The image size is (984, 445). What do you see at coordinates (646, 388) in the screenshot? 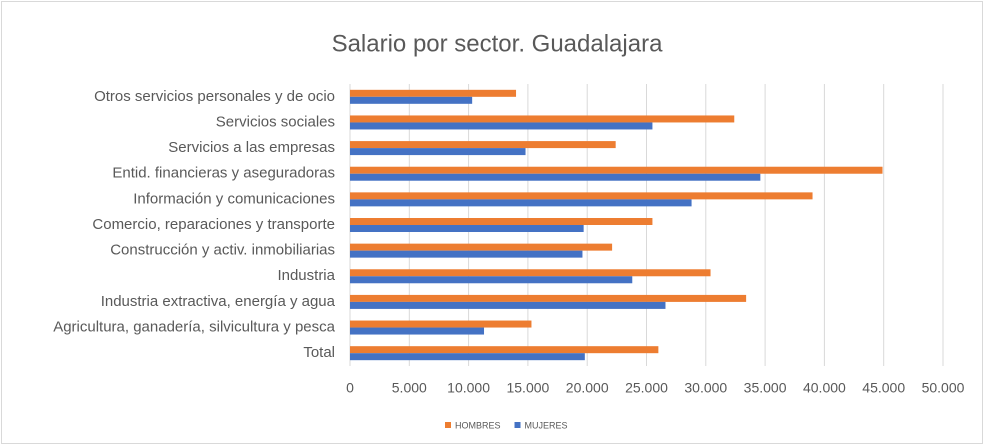
I see `x-tick-label: 25.000` at bounding box center [646, 388].